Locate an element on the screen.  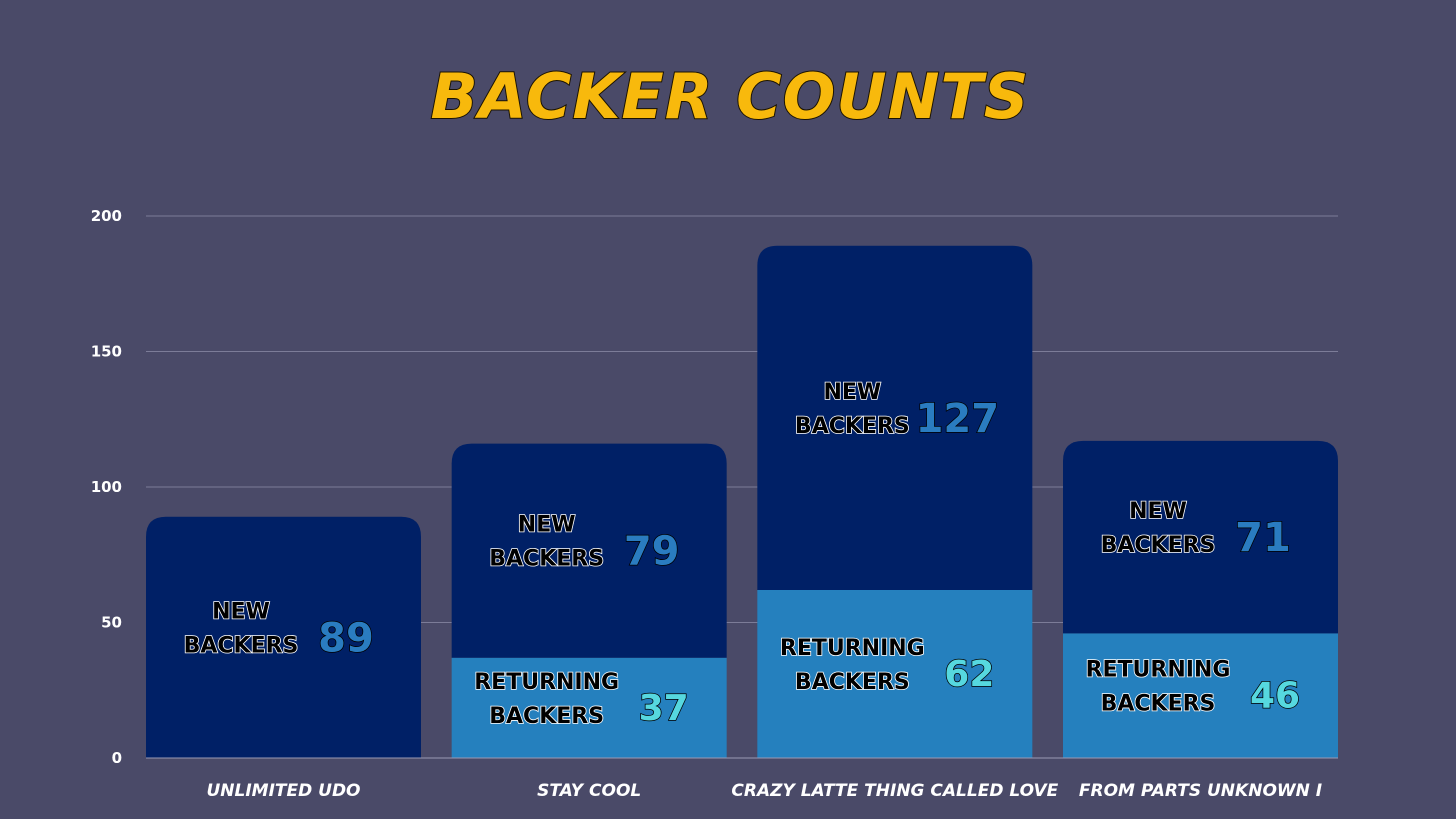
bar-group: NEW BACKERS 71 RETURNING BACKERS 46 is located at coordinates (1200, 599).